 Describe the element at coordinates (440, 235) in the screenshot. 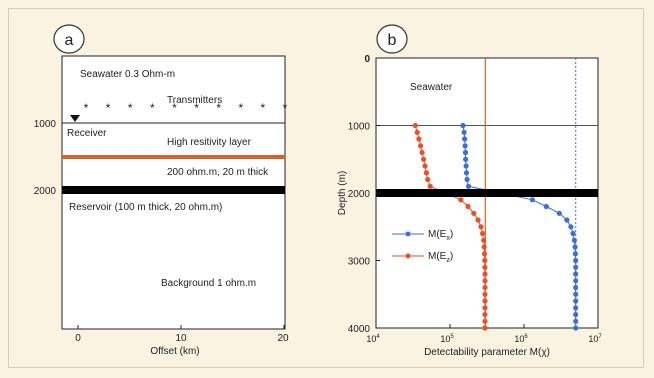

I see `legend-label-ex: M(Ex)` at that location.